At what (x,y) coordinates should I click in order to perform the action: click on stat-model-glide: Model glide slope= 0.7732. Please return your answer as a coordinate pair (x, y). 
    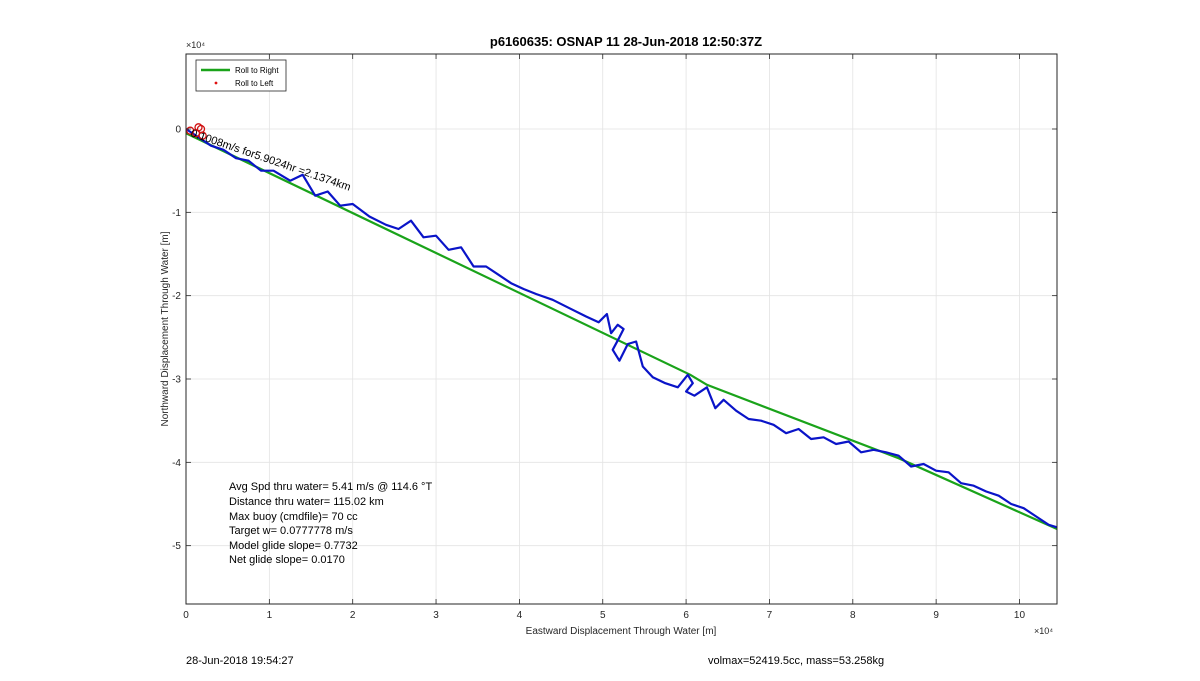
    Looking at the image, I should click on (293, 546).